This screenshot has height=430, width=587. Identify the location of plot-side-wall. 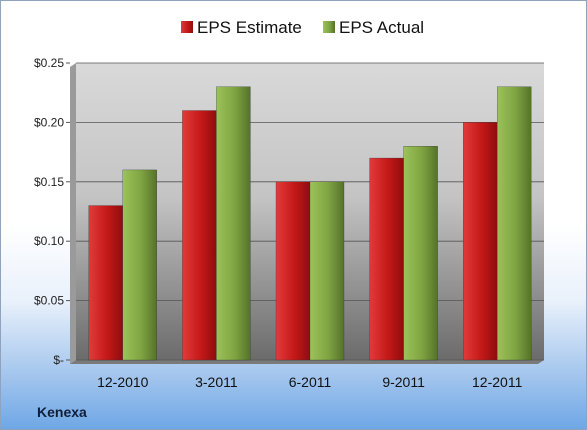
(73, 213).